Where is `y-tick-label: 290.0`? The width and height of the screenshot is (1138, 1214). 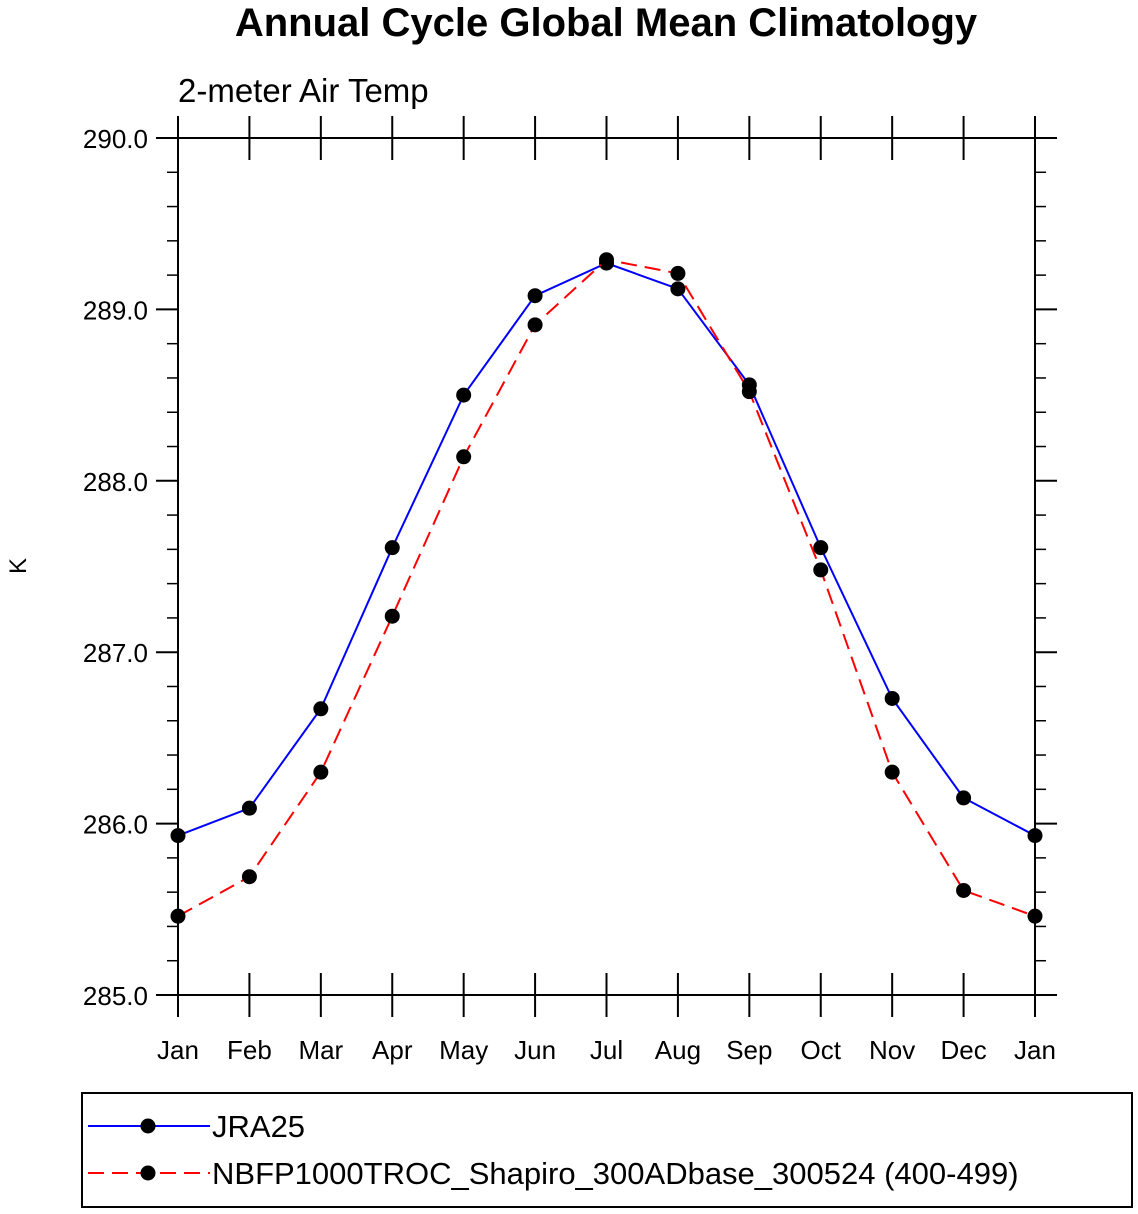 y-tick-label: 290.0 is located at coordinates (115, 139).